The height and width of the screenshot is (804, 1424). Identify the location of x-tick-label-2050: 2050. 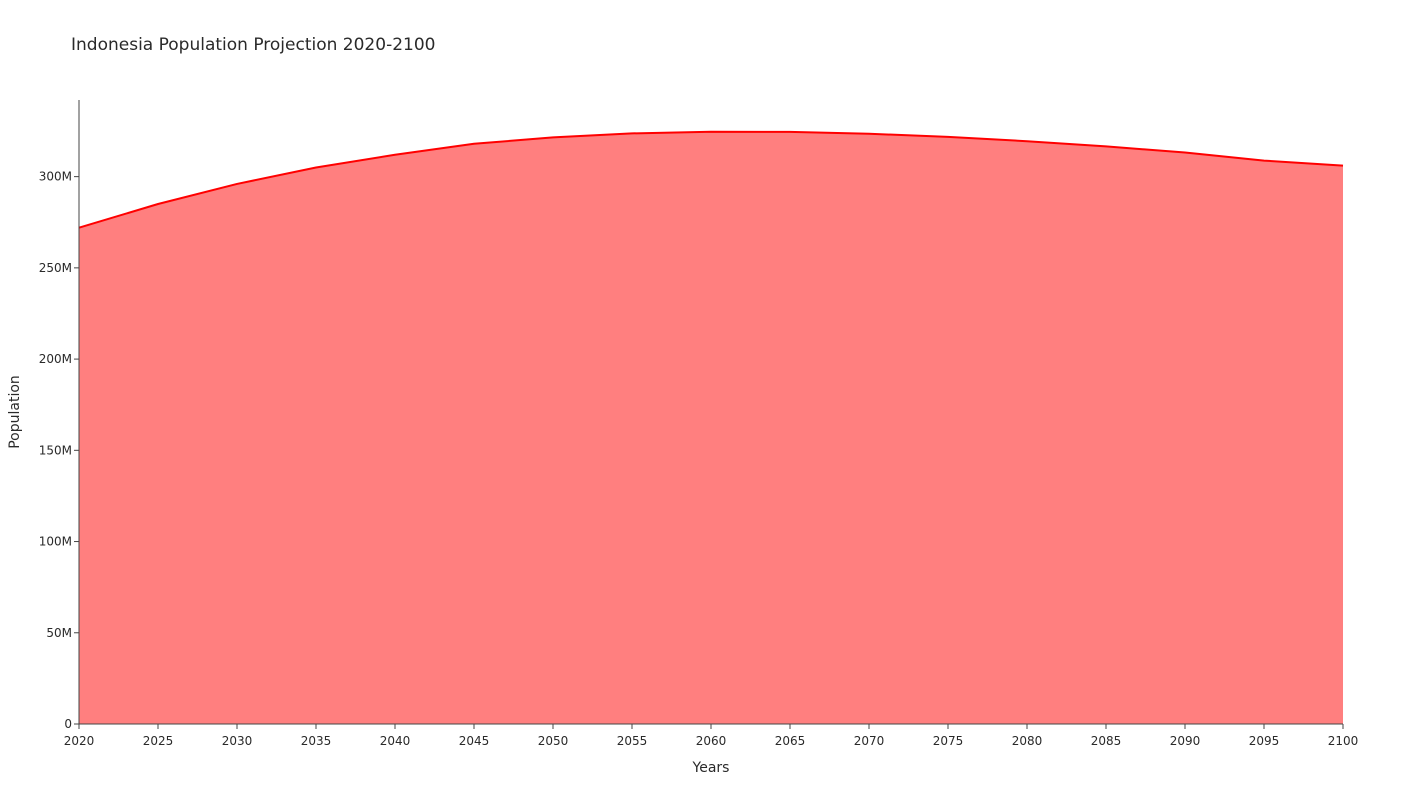
(553, 741).